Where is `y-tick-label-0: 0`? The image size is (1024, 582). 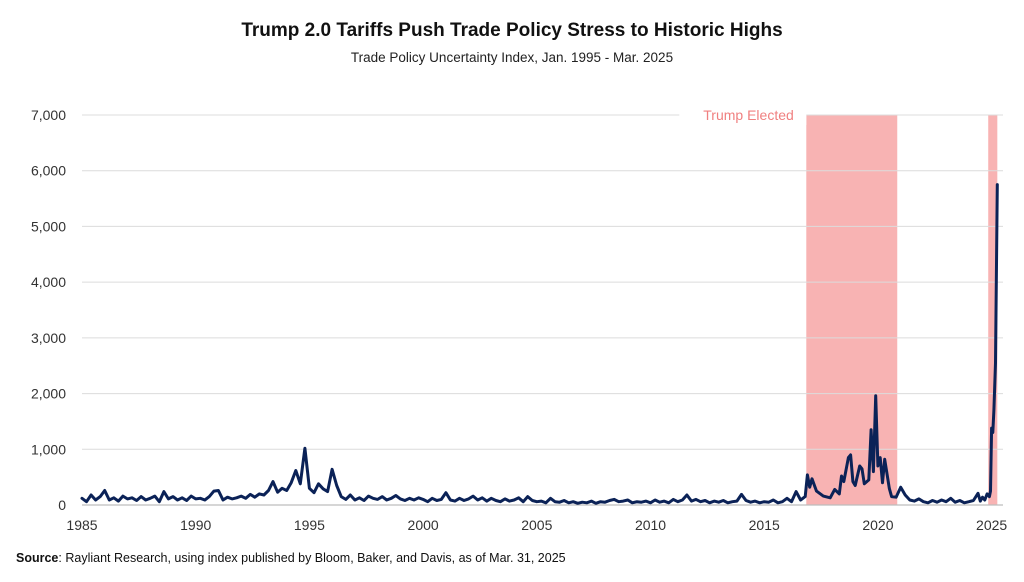 y-tick-label-0: 0 is located at coordinates (62, 505).